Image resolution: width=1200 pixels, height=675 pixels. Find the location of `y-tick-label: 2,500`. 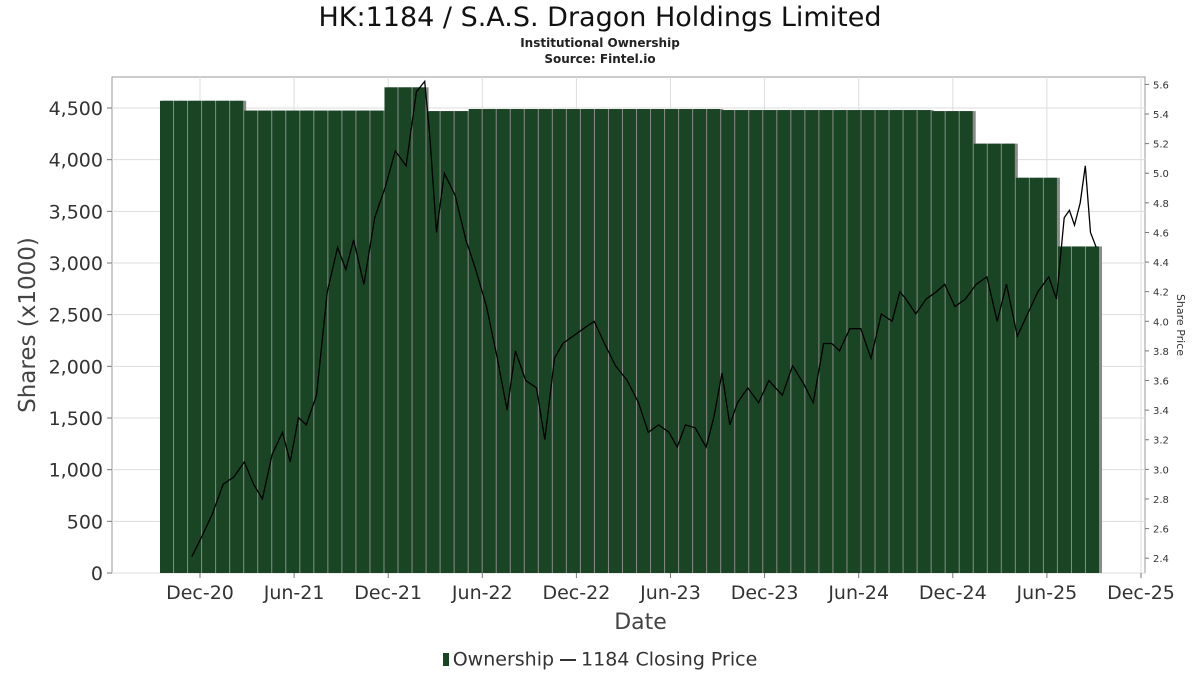

y-tick-label: 2,500 is located at coordinates (76, 316).